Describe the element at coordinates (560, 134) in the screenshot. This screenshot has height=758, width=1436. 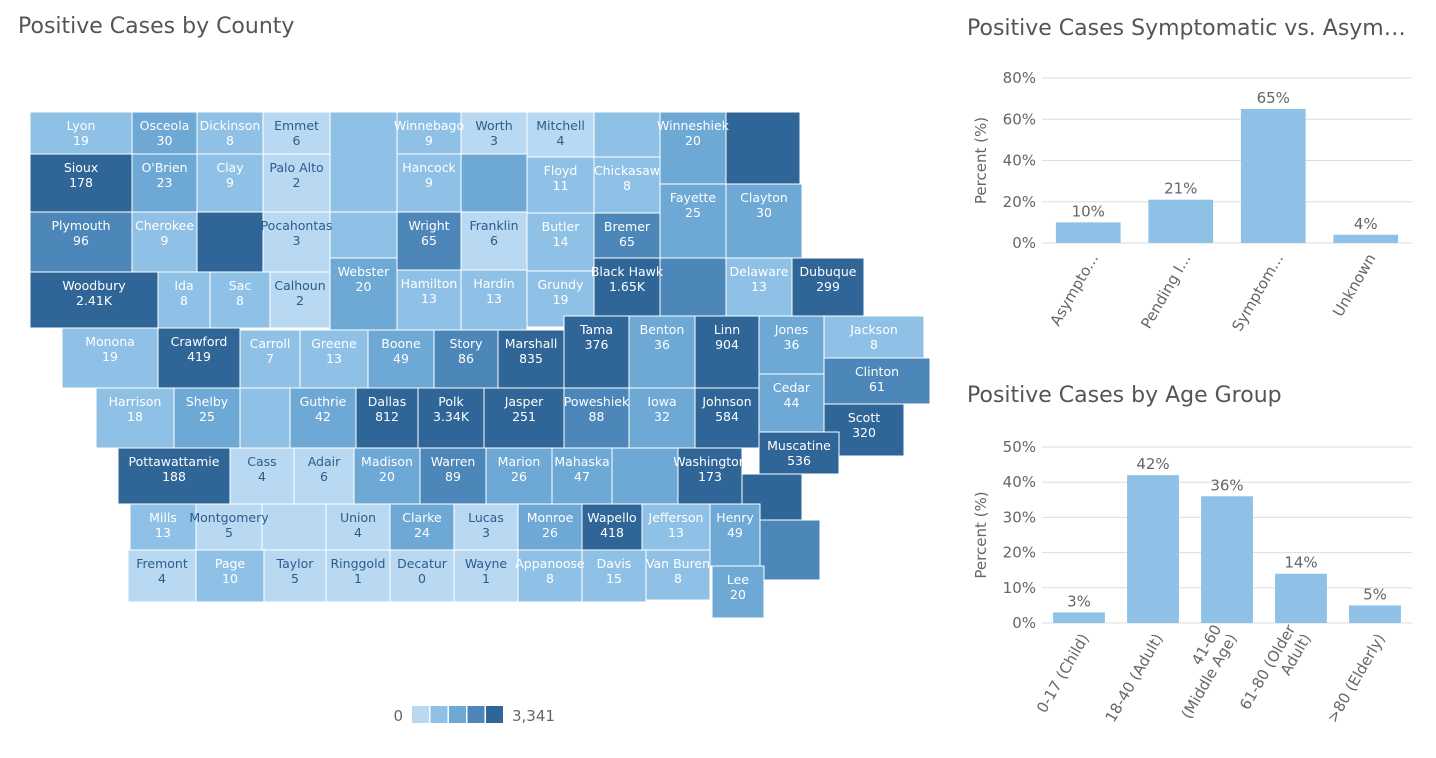
I see `county-mitchell` at that location.